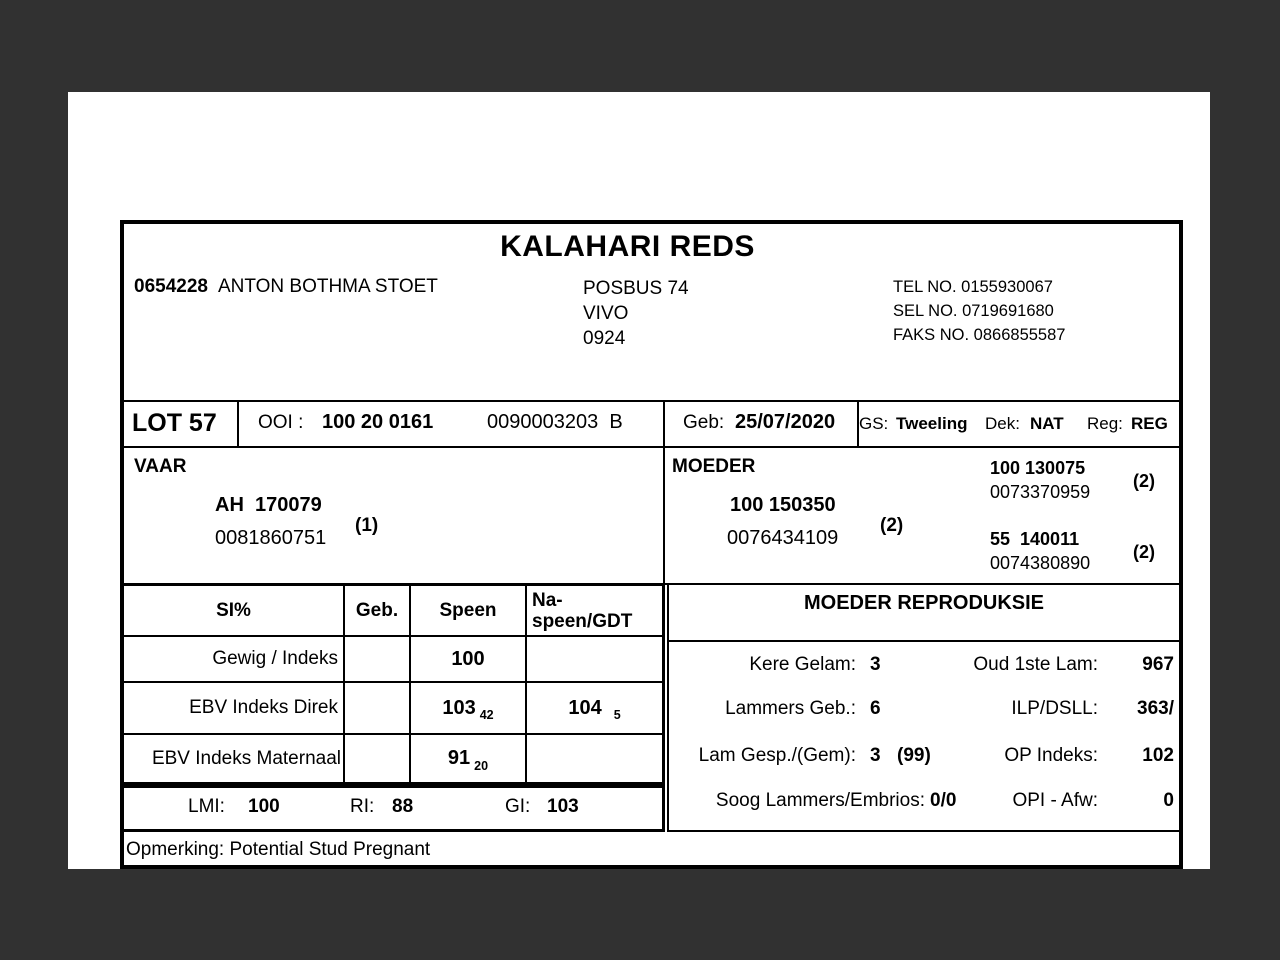  I want to click on gs-label: GS:, so click(874, 423).